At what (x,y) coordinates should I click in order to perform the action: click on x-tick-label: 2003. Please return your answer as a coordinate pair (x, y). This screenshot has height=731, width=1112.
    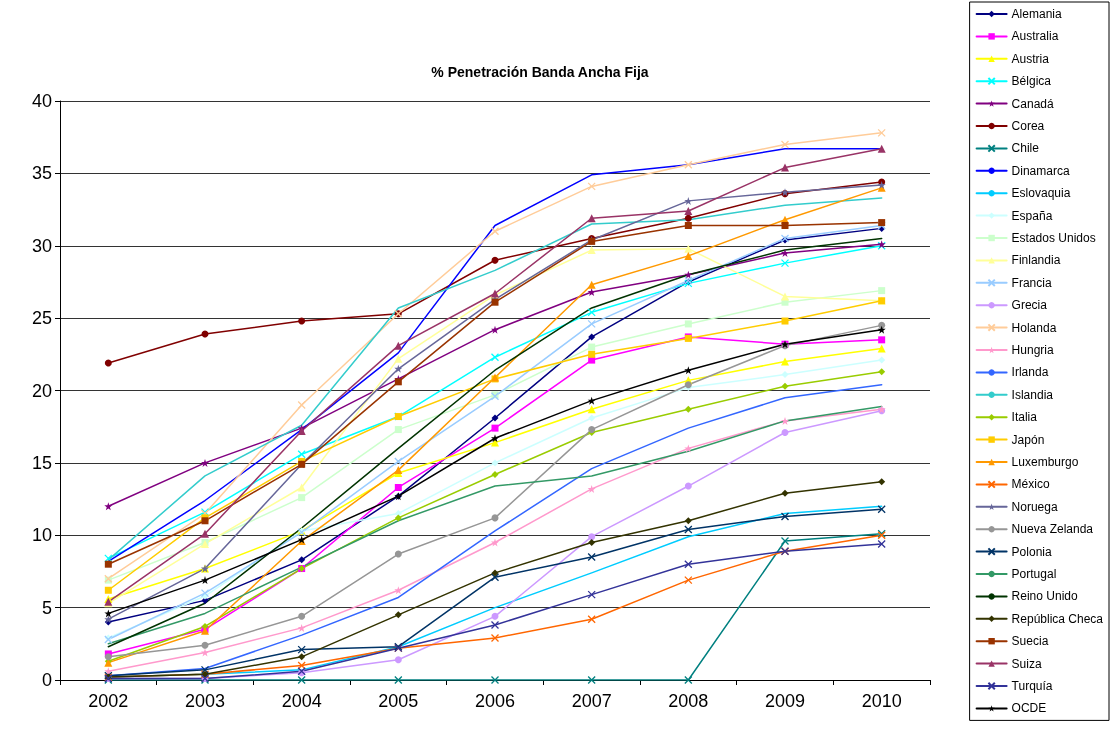
    Looking at the image, I should click on (205, 701).